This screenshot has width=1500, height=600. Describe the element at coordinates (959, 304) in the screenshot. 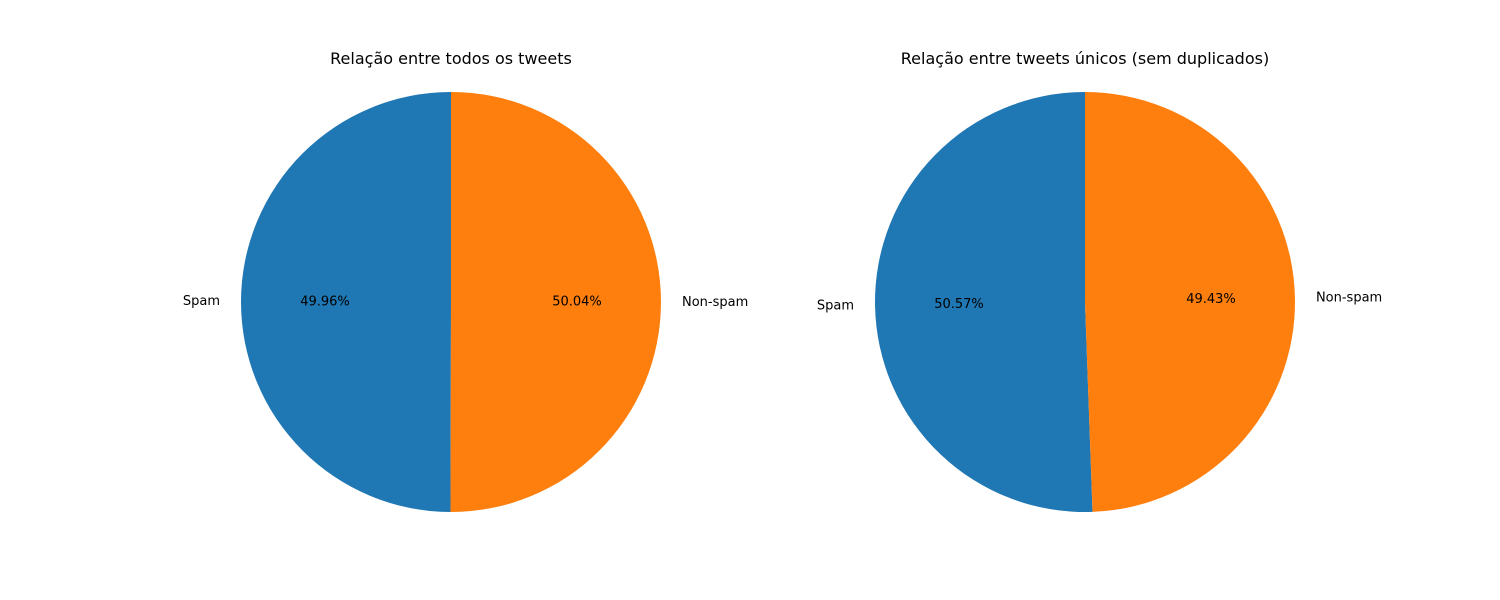

I see `pie-percent-label: 50.57%` at that location.